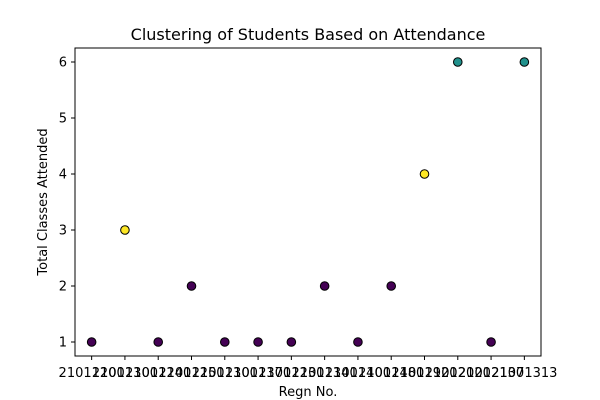  Describe the element at coordinates (63, 119) in the screenshot. I see `y-tick-label: 5` at that location.